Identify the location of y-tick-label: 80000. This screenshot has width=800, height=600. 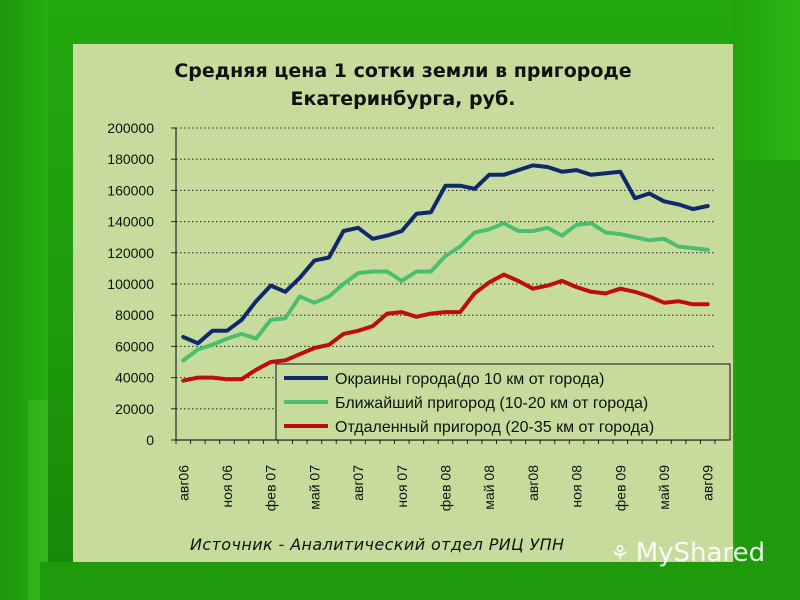
(134, 315).